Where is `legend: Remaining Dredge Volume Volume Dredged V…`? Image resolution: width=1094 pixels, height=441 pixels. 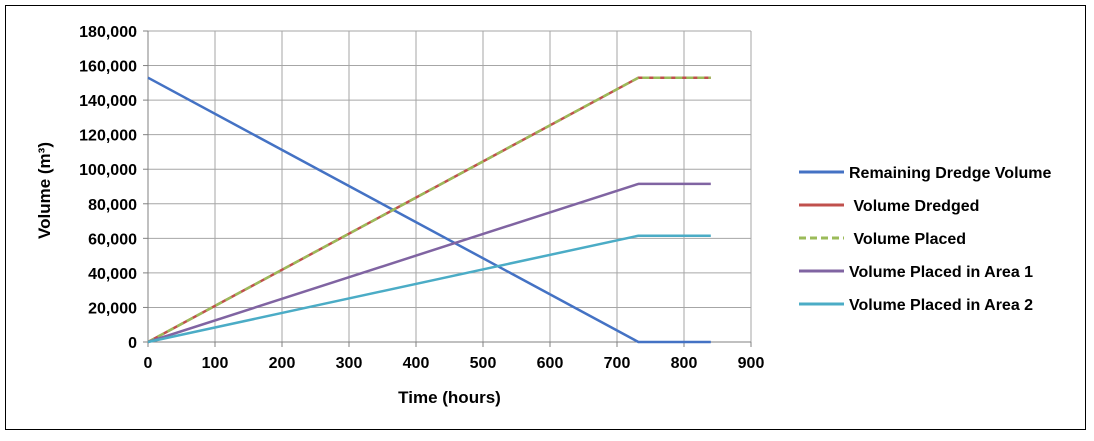 legend: Remaining Dredge Volume Volume Dredged V… is located at coordinates (925, 239).